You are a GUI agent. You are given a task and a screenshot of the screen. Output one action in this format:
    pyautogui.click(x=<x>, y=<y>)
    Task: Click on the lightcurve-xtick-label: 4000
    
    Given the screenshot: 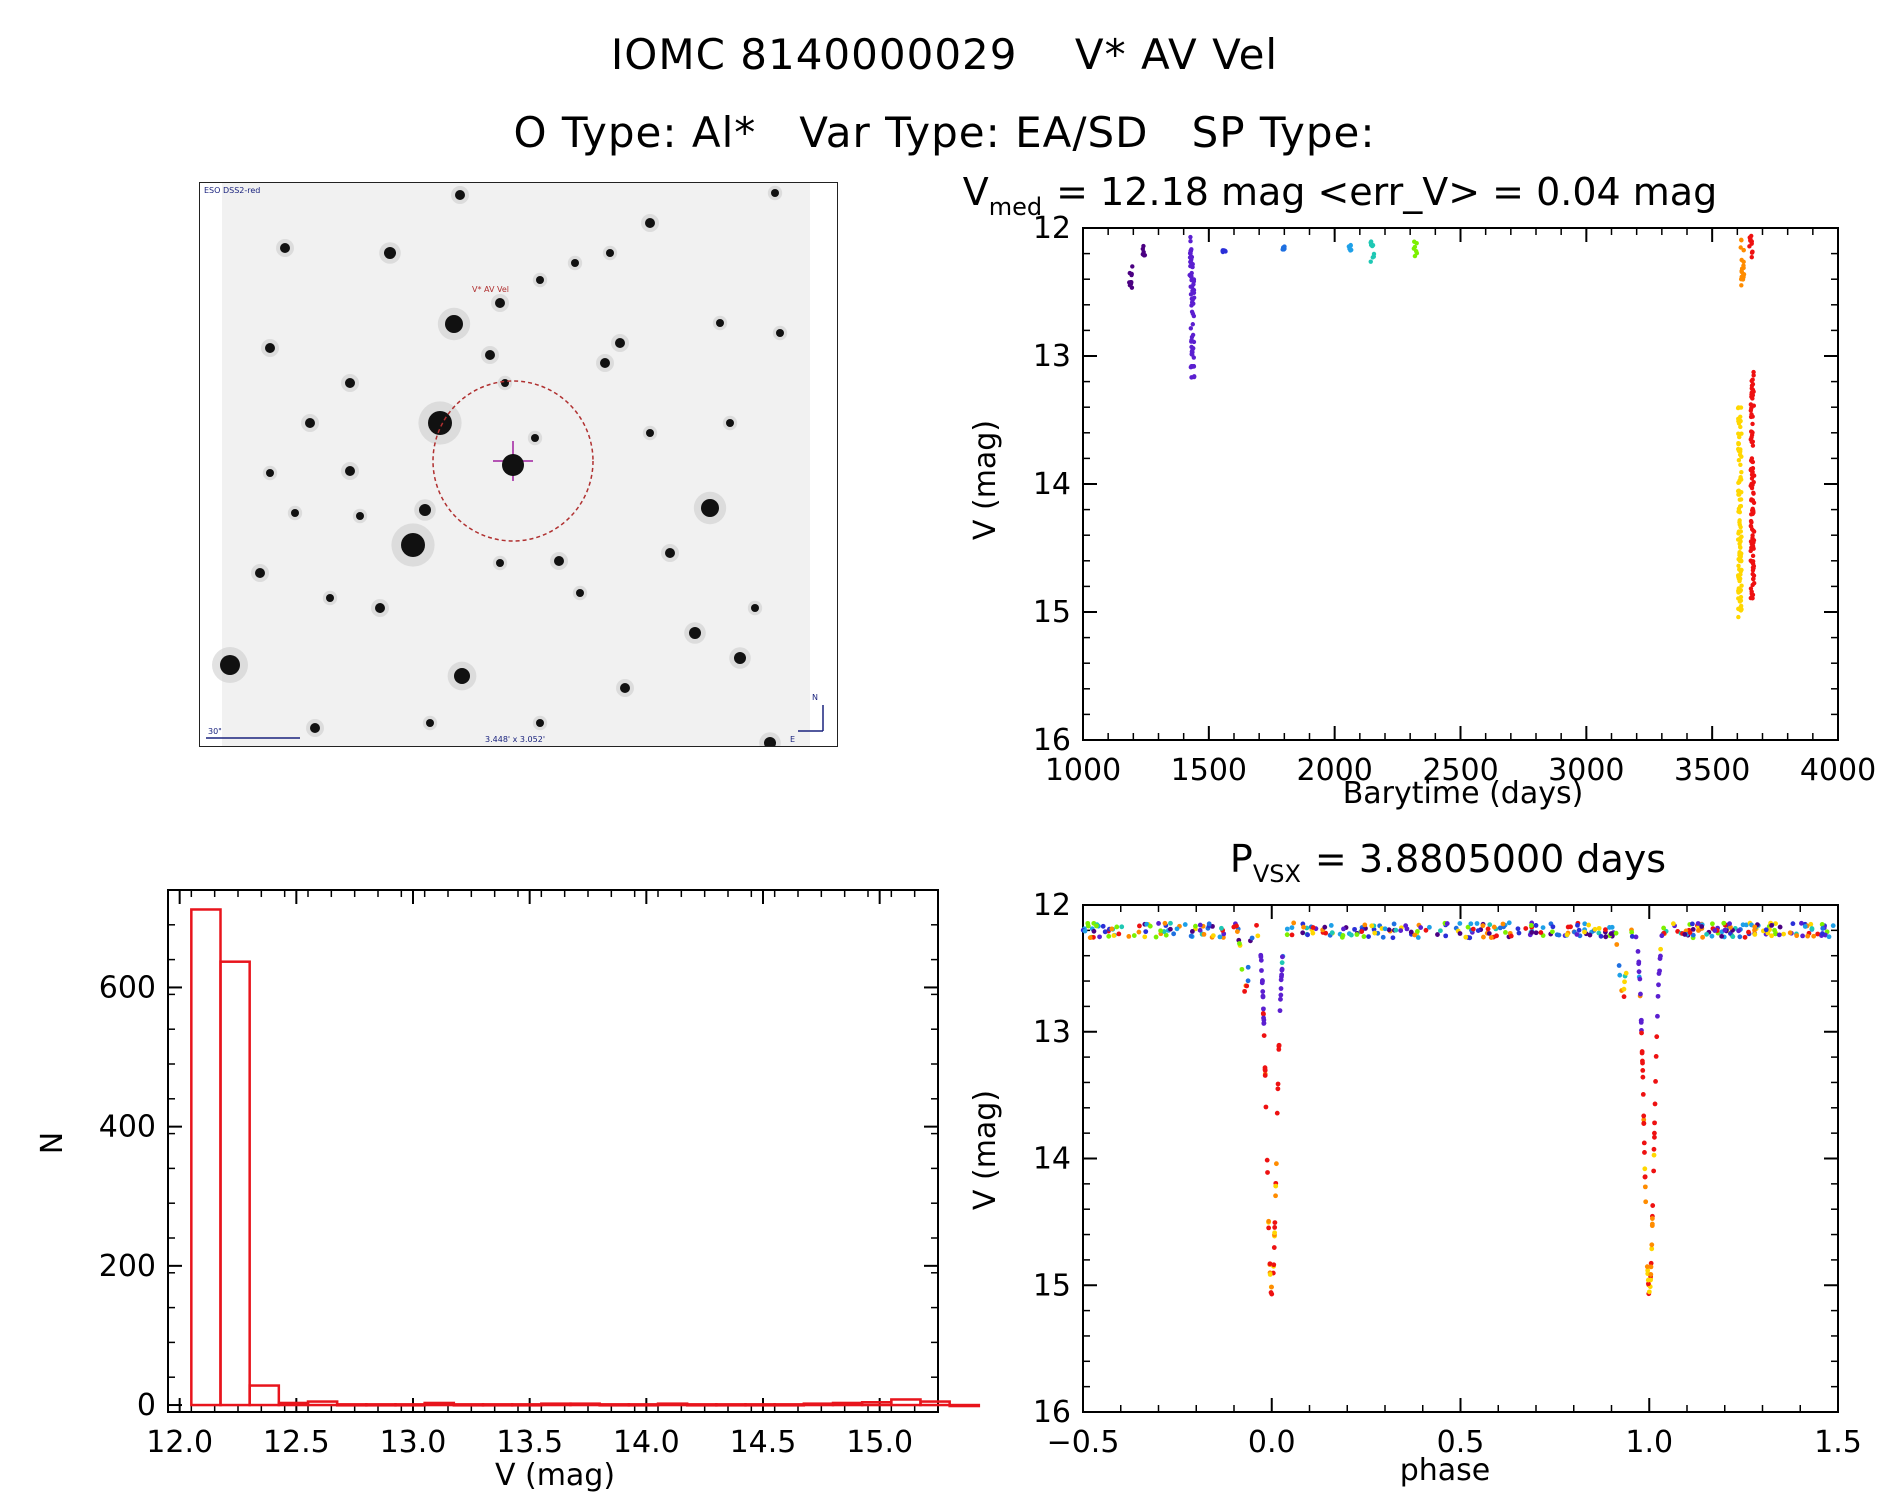 What is the action you would take?
    pyautogui.click(x=1838, y=770)
    